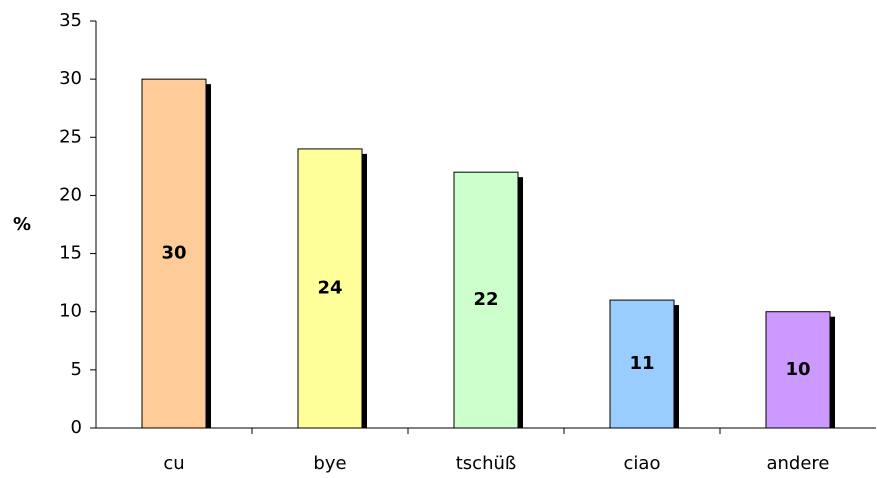 Image resolution: width=877 pixels, height=478 pixels. What do you see at coordinates (329, 463) in the screenshot?
I see `x-tick-label: bye` at bounding box center [329, 463].